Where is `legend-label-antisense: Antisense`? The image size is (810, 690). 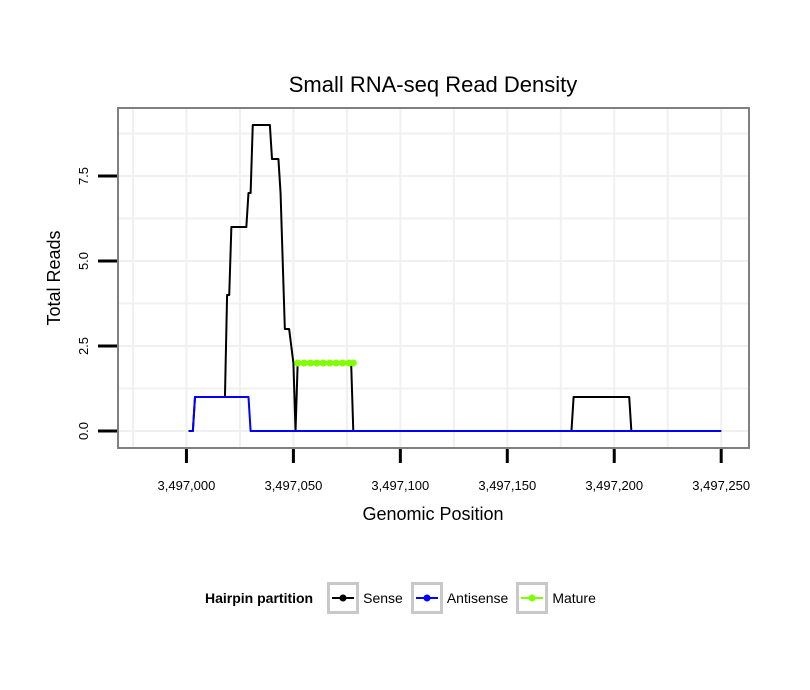 legend-label-antisense: Antisense is located at coordinates (477, 598).